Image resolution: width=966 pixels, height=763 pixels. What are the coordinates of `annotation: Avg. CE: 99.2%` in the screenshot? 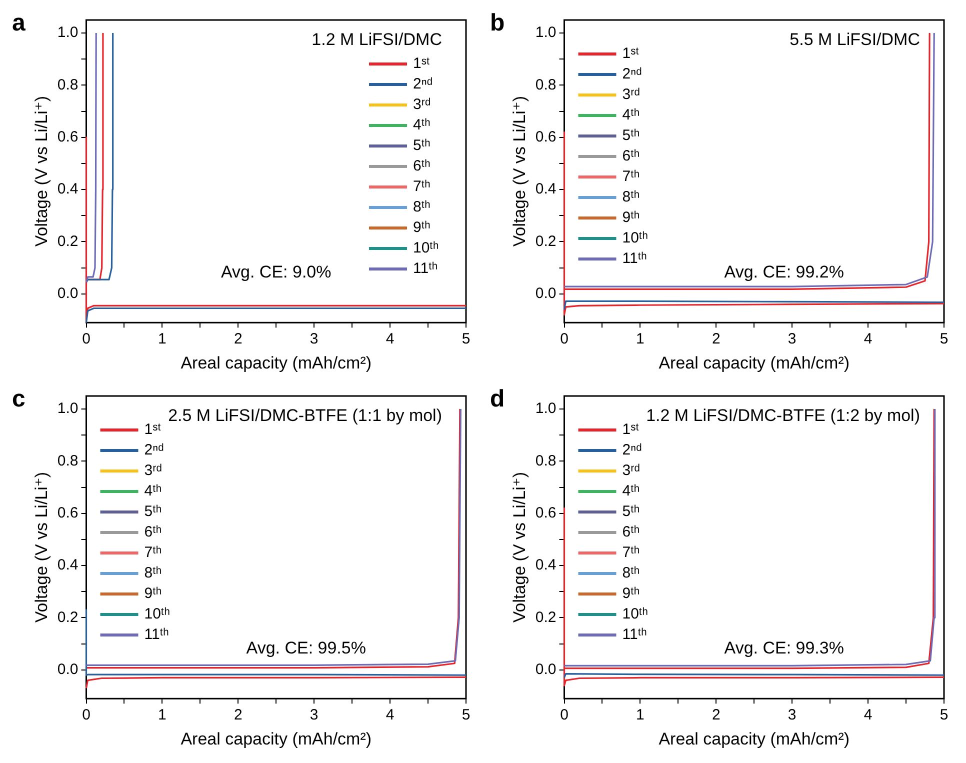 It's located at (784, 272).